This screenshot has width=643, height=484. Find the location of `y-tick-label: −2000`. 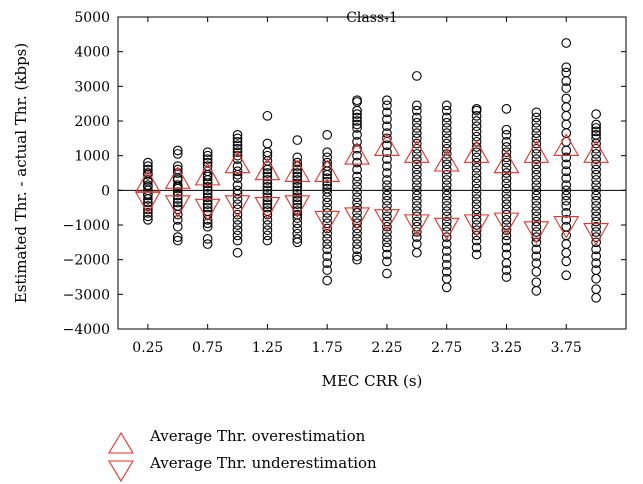

y-tick-label: −2000 is located at coordinates (86, 261).